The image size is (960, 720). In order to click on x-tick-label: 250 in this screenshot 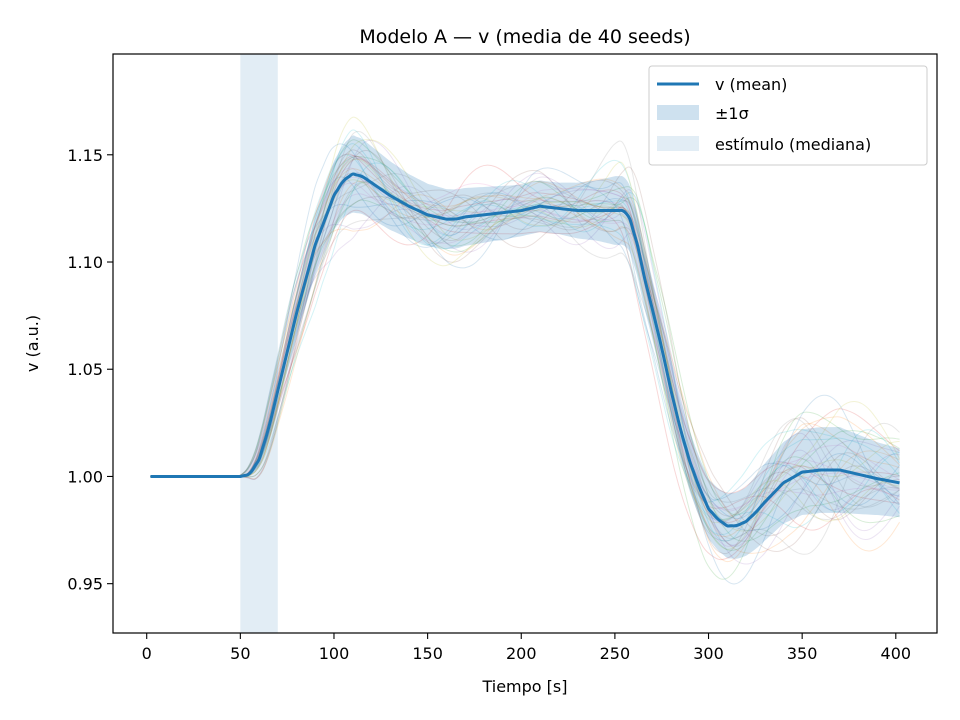, I will do `click(615, 653)`.